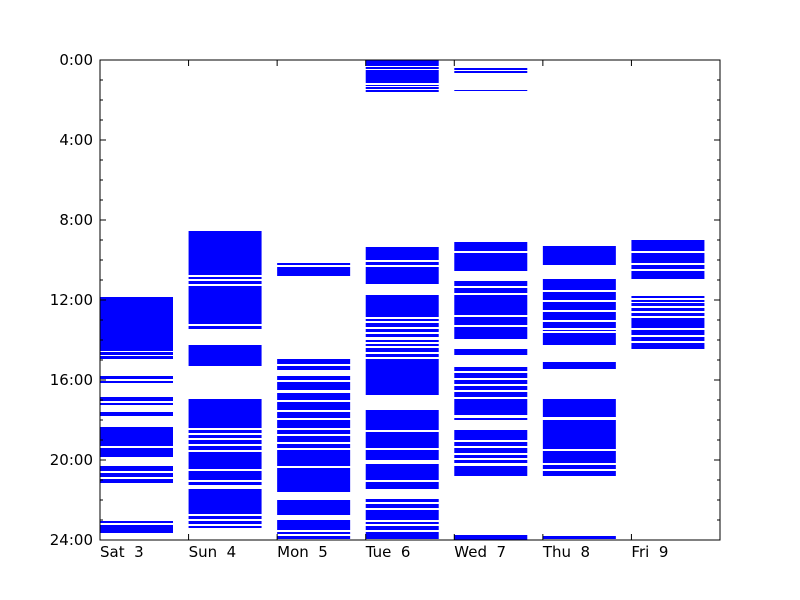 This screenshot has width=800, height=600. What do you see at coordinates (71, 300) in the screenshot?
I see `y-tick-label: 12:00` at bounding box center [71, 300].